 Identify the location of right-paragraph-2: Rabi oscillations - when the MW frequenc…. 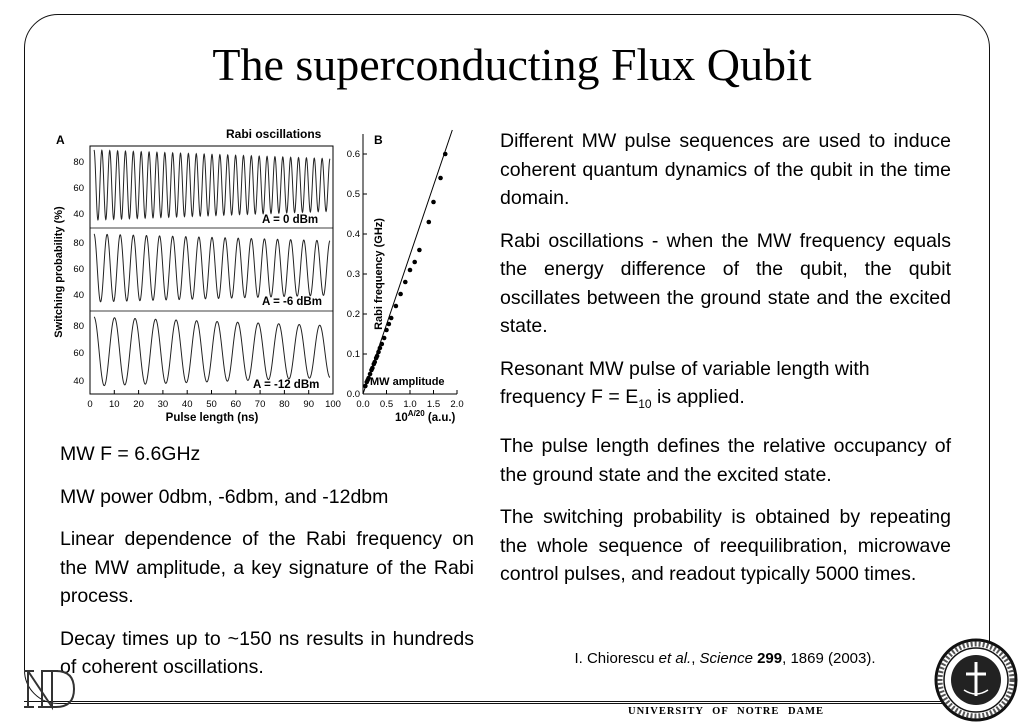
(725, 283).